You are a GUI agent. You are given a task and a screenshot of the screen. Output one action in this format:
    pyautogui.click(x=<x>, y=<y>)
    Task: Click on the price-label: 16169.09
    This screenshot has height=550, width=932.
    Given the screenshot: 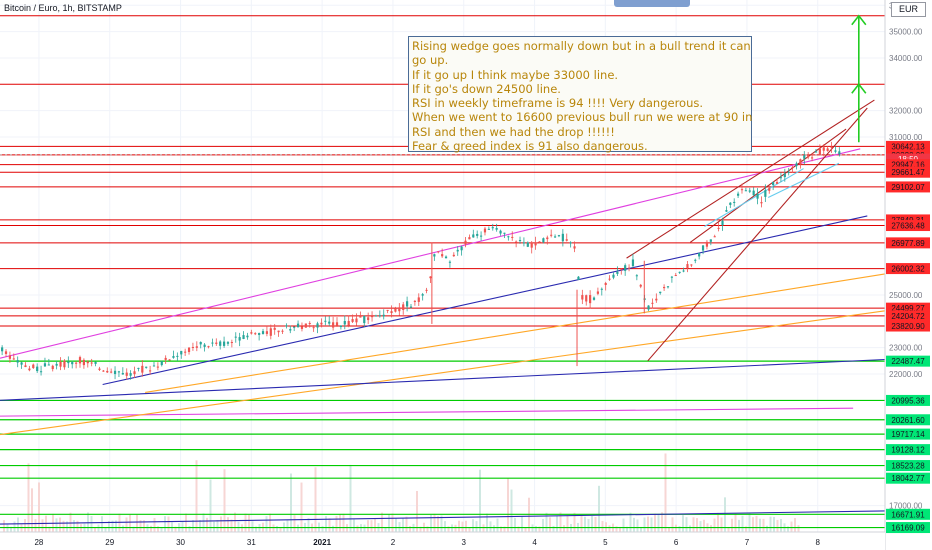 What is the action you would take?
    pyautogui.click(x=908, y=528)
    